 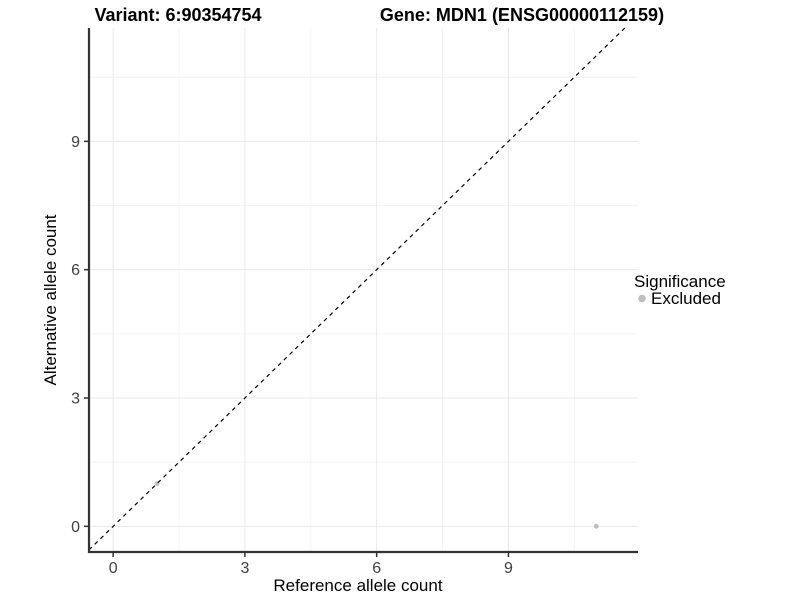 I want to click on x-tick-label: 9, so click(x=508, y=568).